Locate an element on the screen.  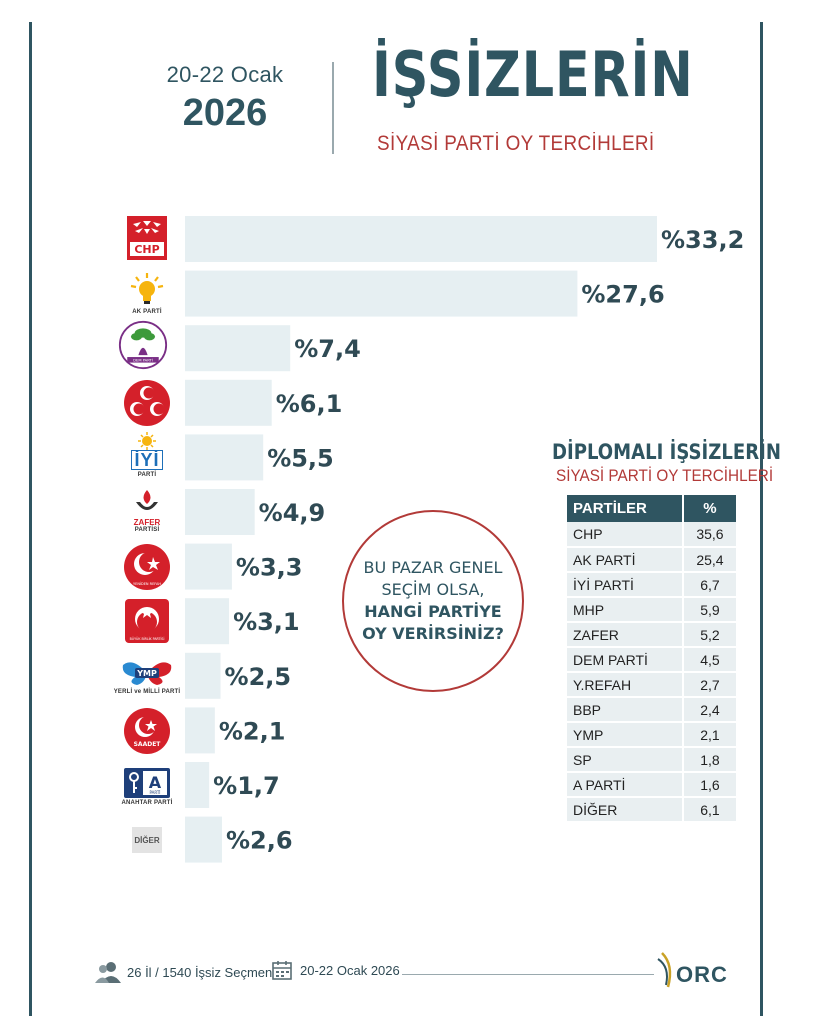
diploma-party-cell: SP is located at coordinates (625, 760).